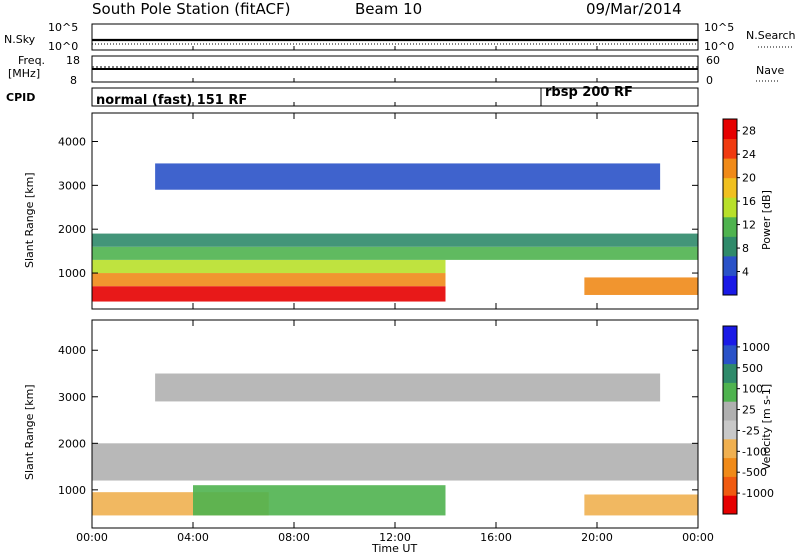 This screenshot has width=800, height=554. Describe the element at coordinates (771, 35) in the screenshot. I see `noise-search-label: N.Search` at that location.